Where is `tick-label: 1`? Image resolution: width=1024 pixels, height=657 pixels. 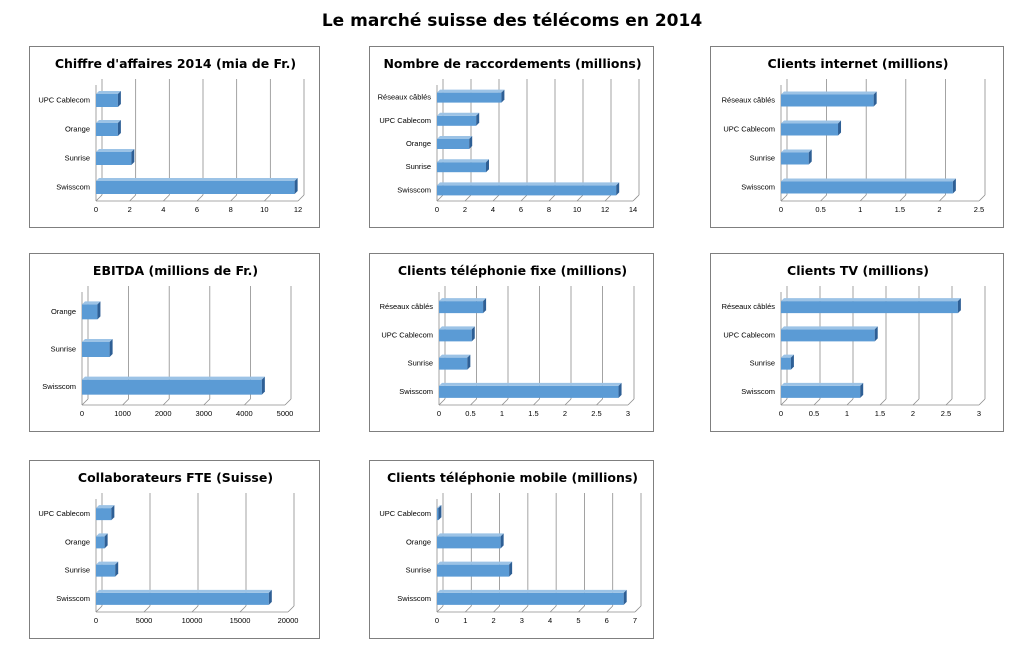
tick-label: 1 is located at coordinates (847, 413).